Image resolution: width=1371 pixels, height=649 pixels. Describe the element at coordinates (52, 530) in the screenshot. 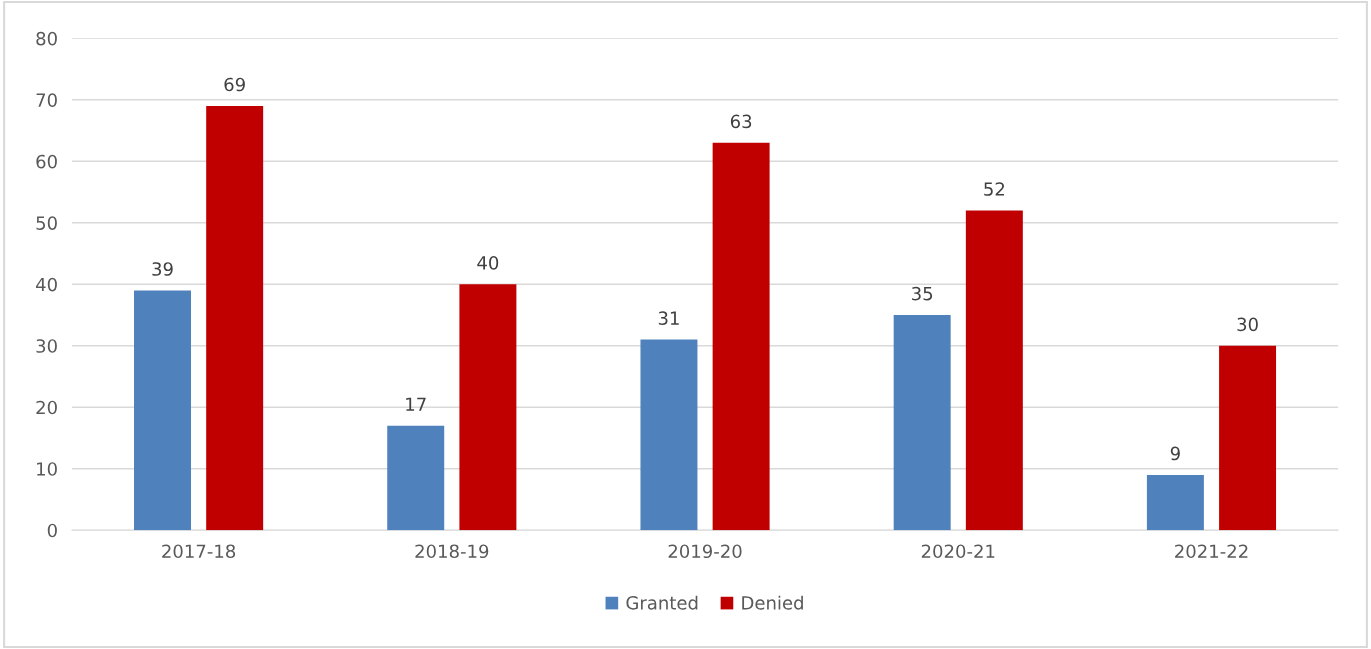

I see `y-tick-label: 0` at that location.